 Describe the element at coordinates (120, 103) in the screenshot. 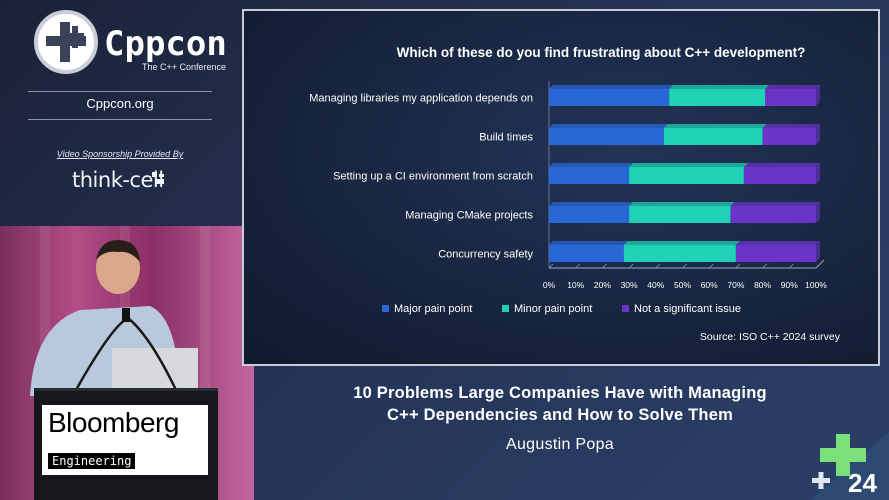

I see `website-url: Cppcon.org` at that location.